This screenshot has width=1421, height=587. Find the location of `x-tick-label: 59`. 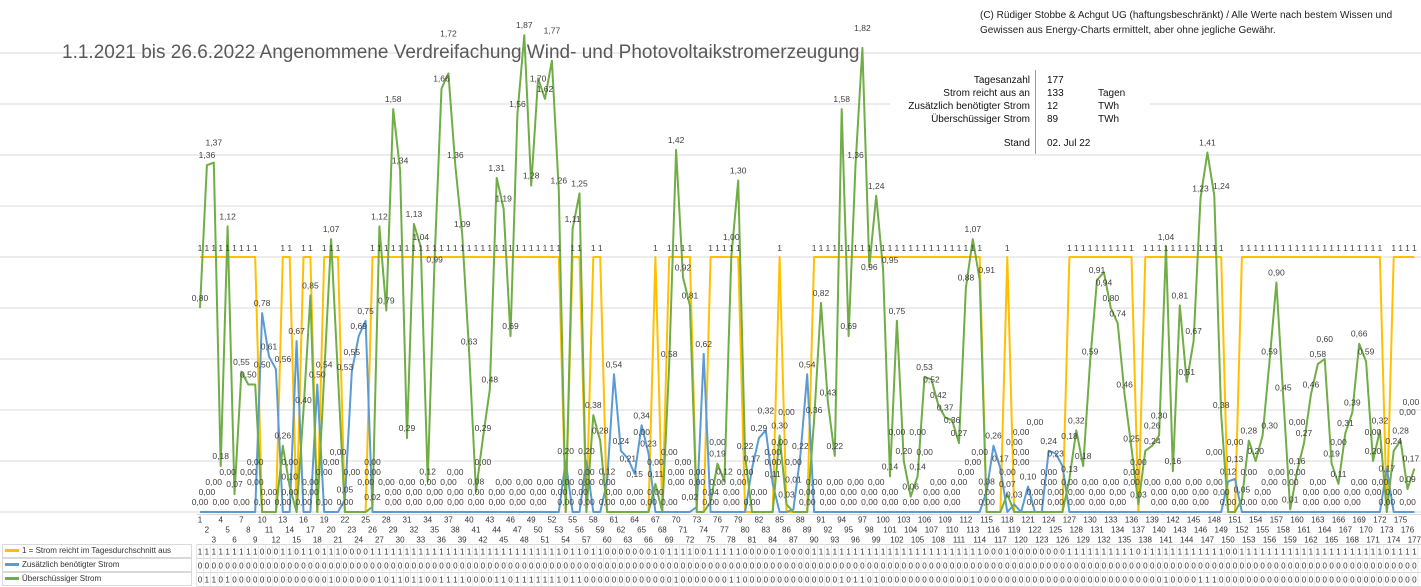

x-tick-label: 59 is located at coordinates (600, 530).